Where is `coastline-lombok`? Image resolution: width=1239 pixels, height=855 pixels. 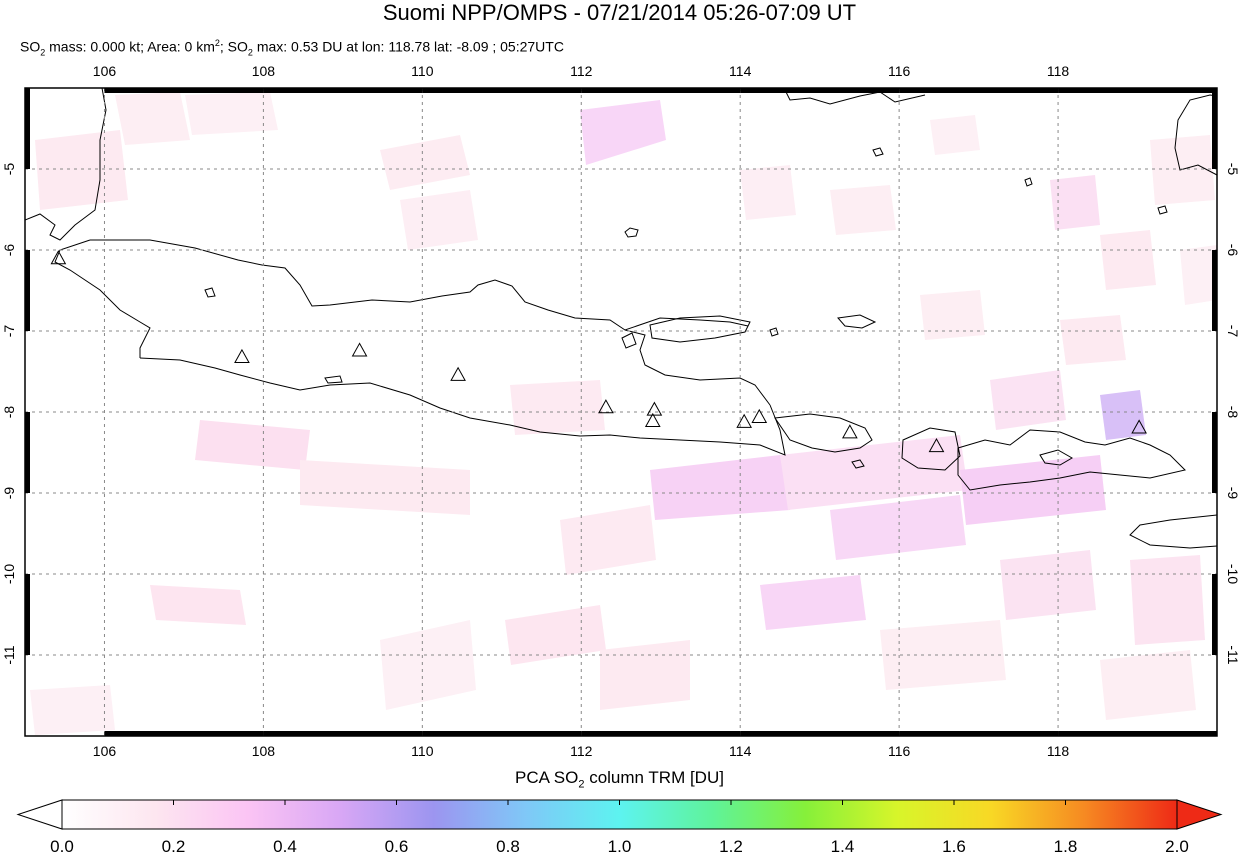
coastline-lombok is located at coordinates (931, 449).